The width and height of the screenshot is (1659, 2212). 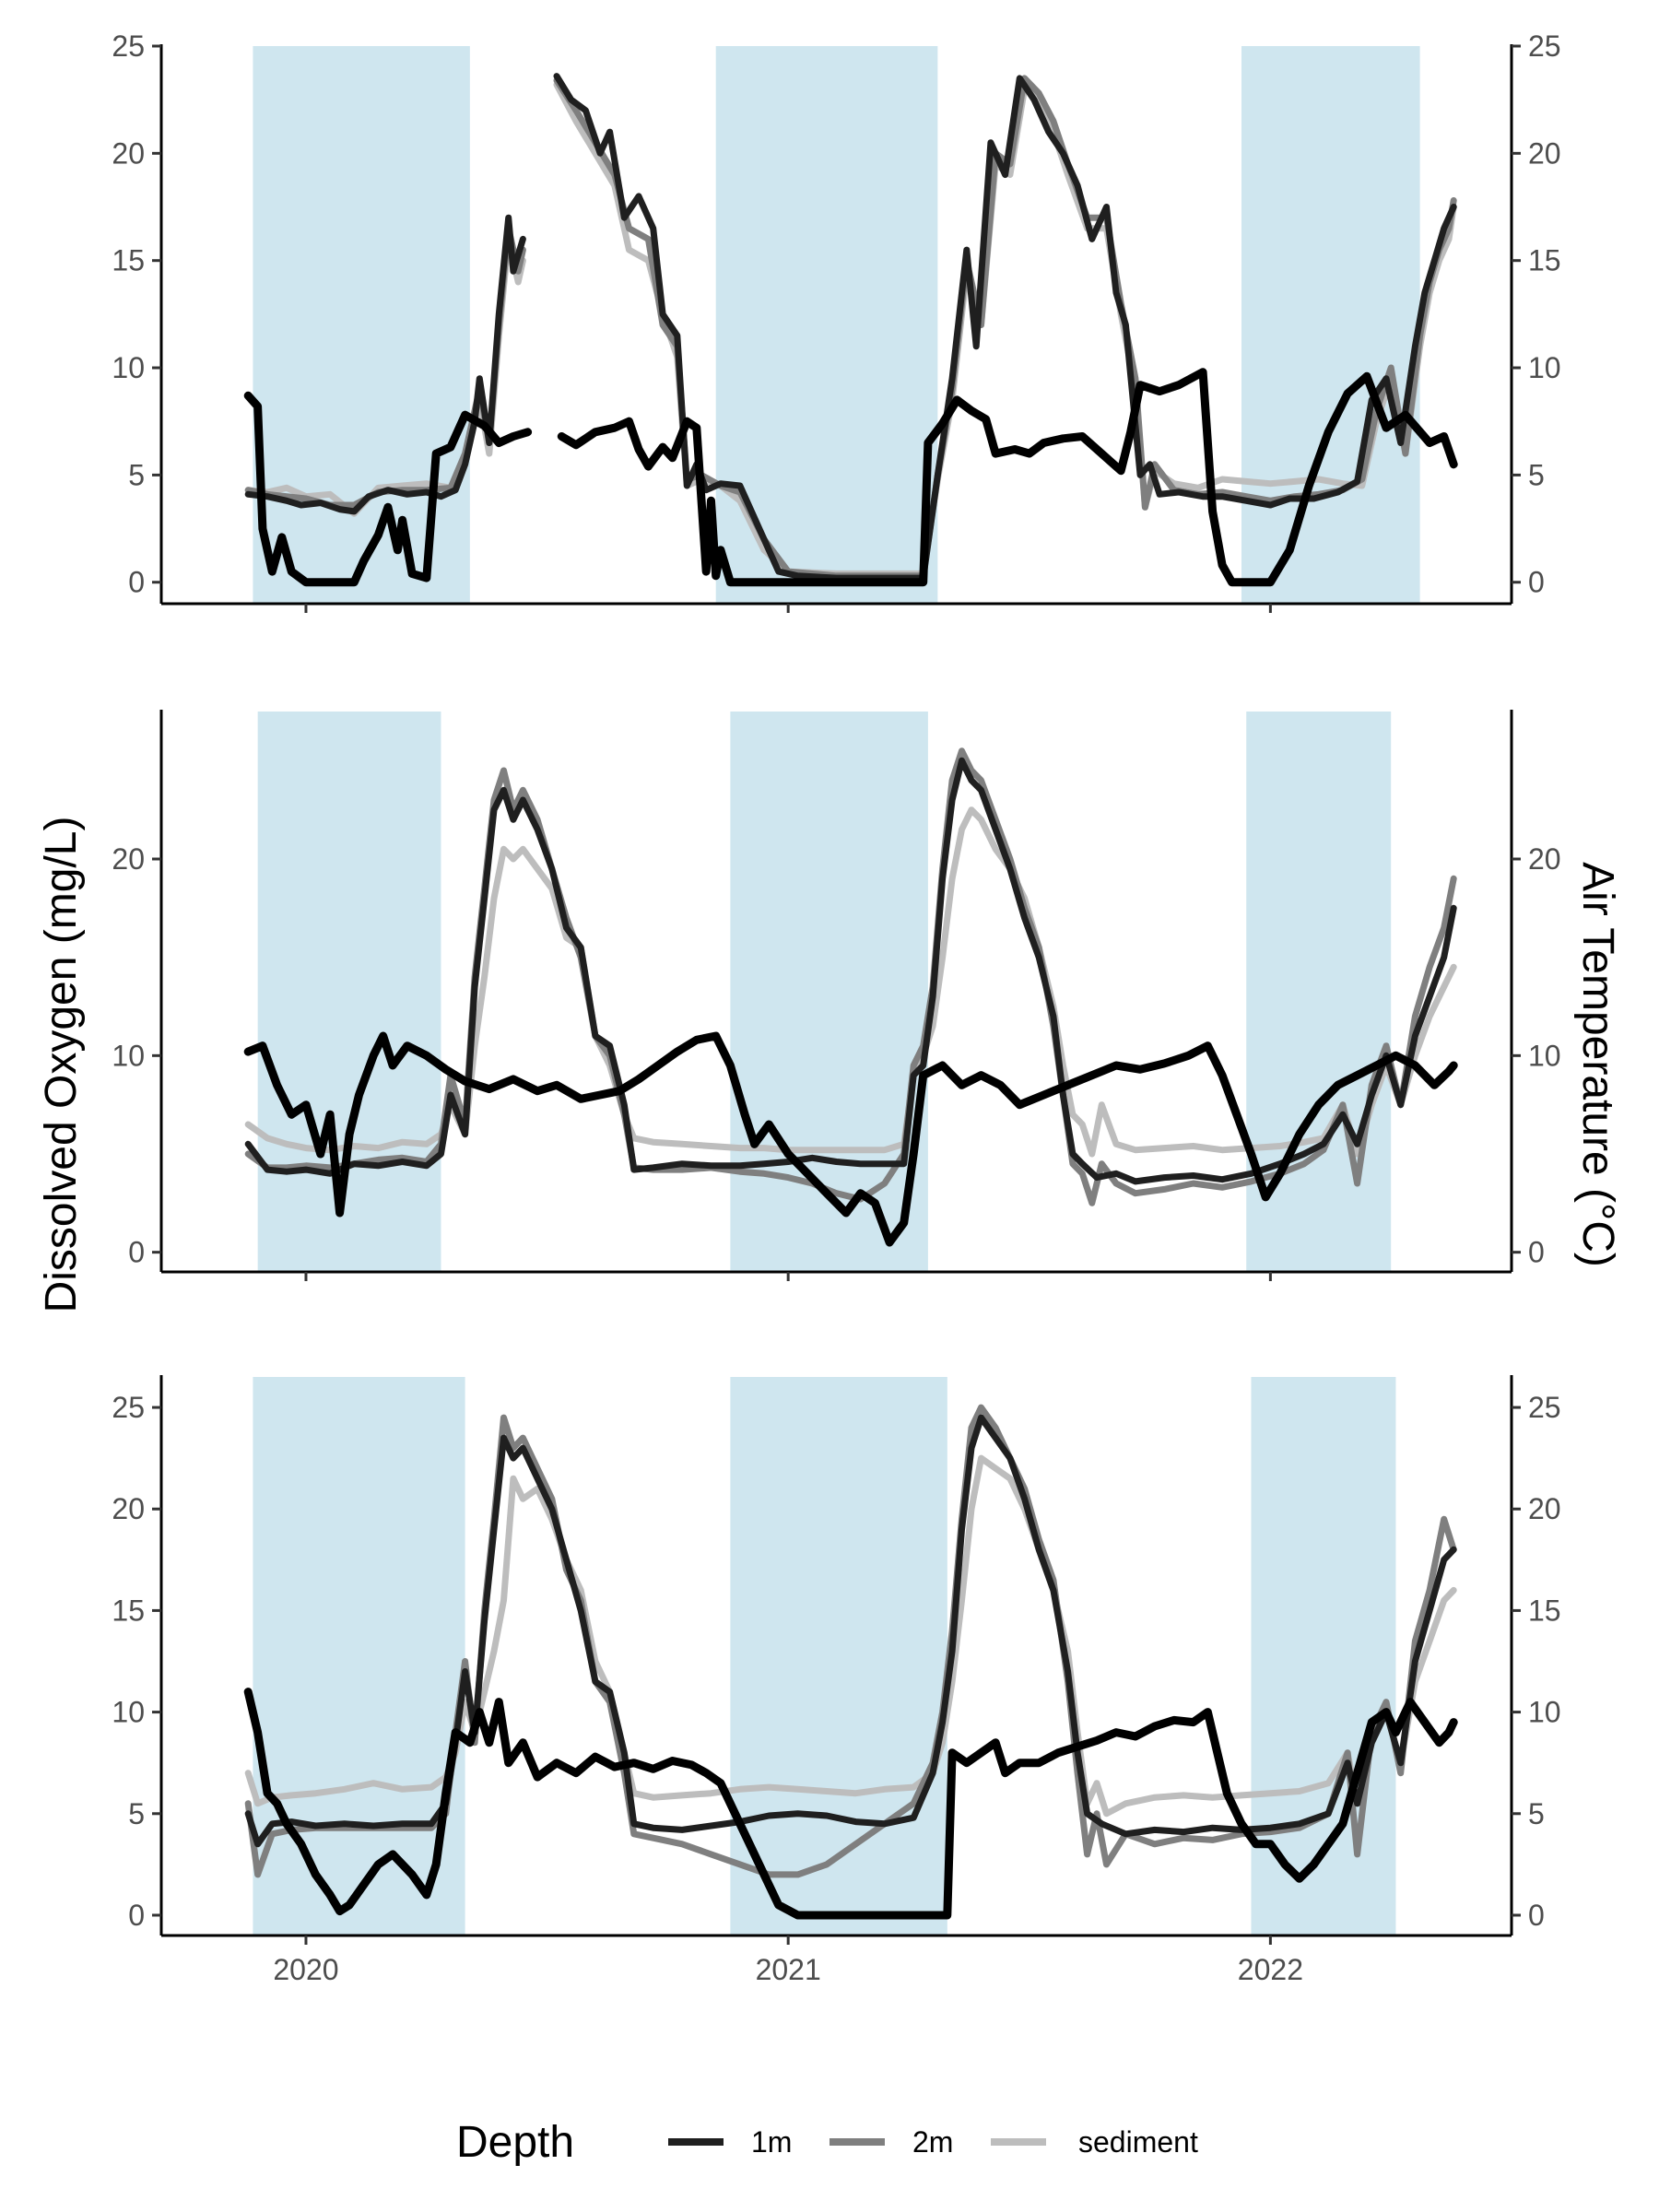 I want to click on y-axis-title-right: Air Temperature (°C), so click(x=1597, y=1064).